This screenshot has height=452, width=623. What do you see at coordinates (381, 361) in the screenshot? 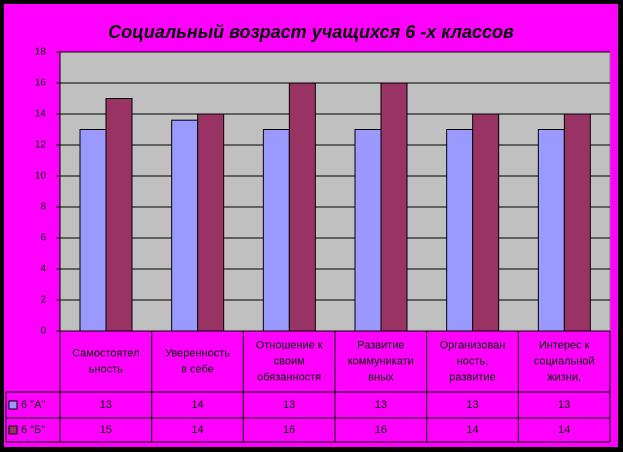
I see `category-label: Развитие коммуникати вных` at bounding box center [381, 361].